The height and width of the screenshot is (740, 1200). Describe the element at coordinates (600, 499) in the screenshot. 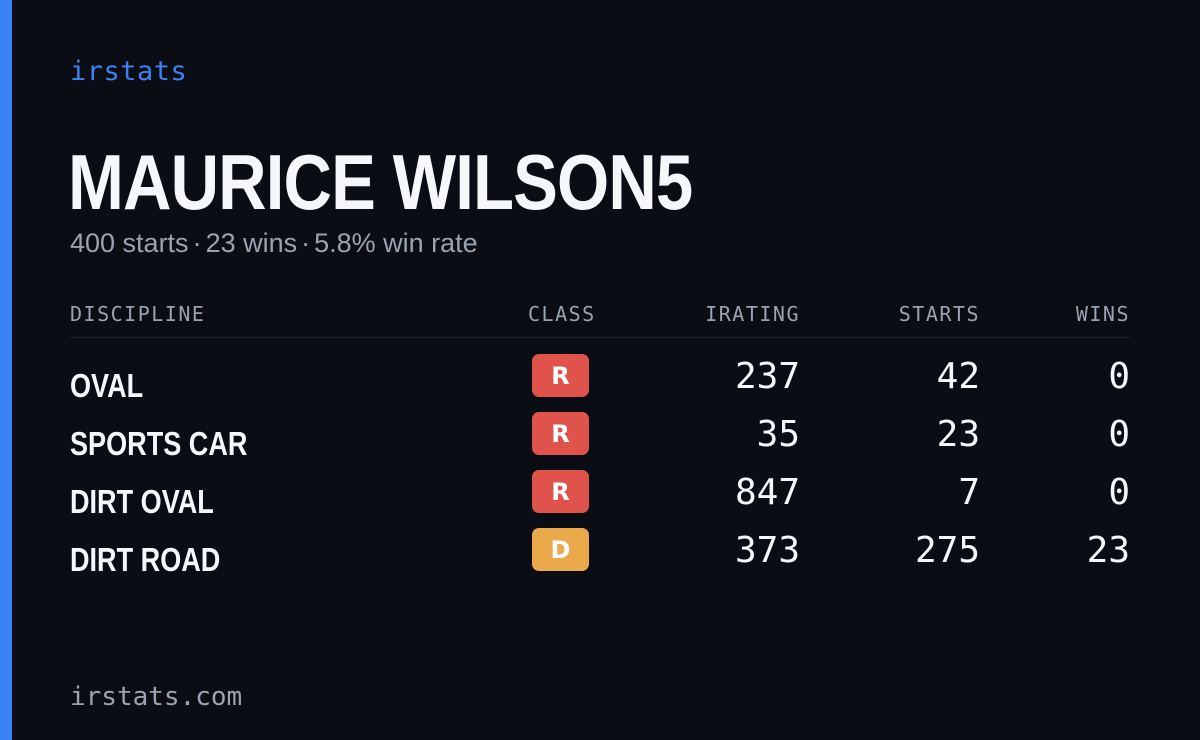

I see `table-row: DIRT OVAL R 847 7 0` at that location.